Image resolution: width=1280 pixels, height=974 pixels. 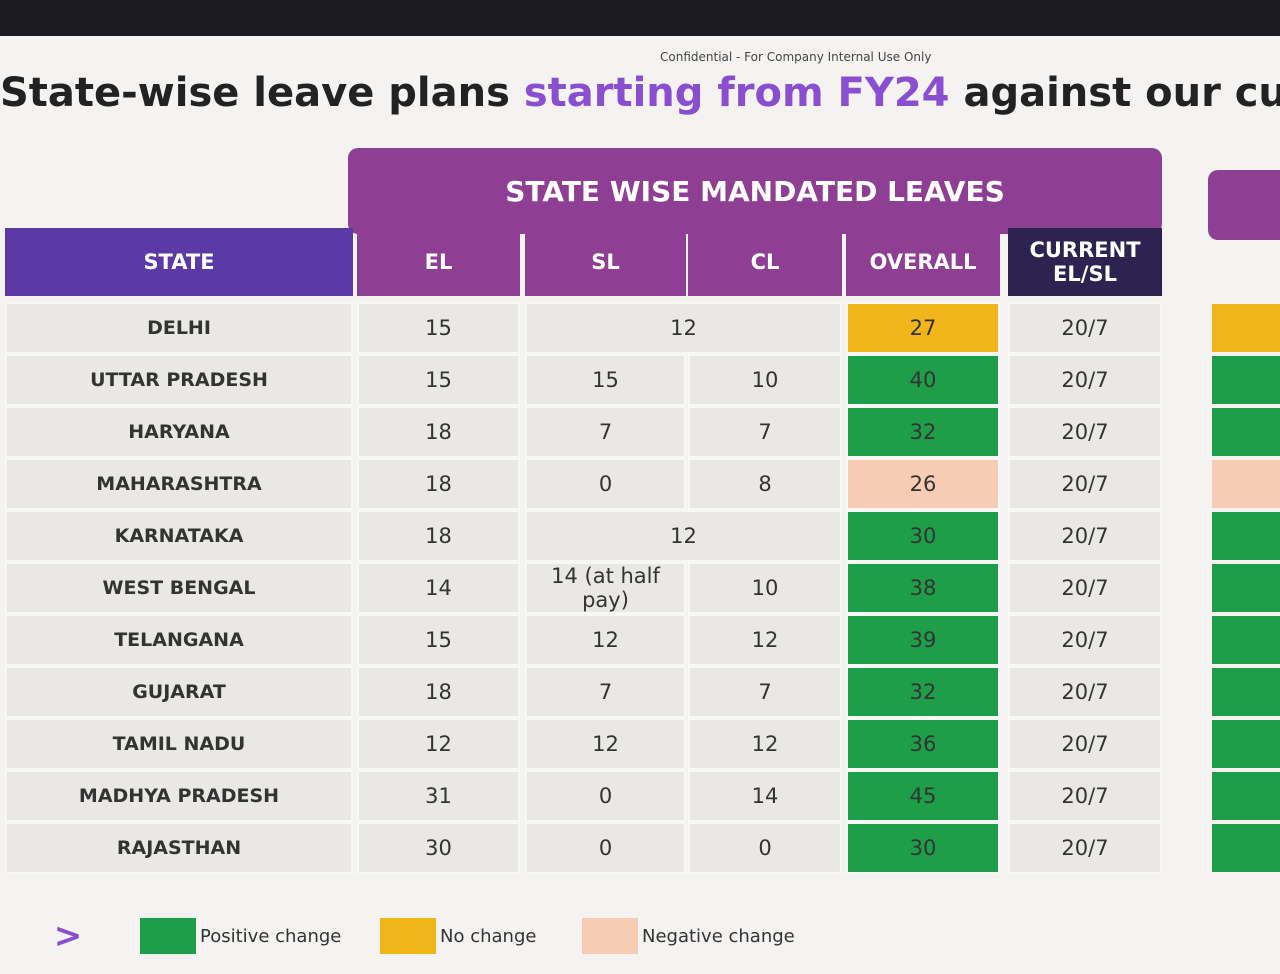 What do you see at coordinates (438, 588) in the screenshot?
I see `el-cell: 14` at bounding box center [438, 588].